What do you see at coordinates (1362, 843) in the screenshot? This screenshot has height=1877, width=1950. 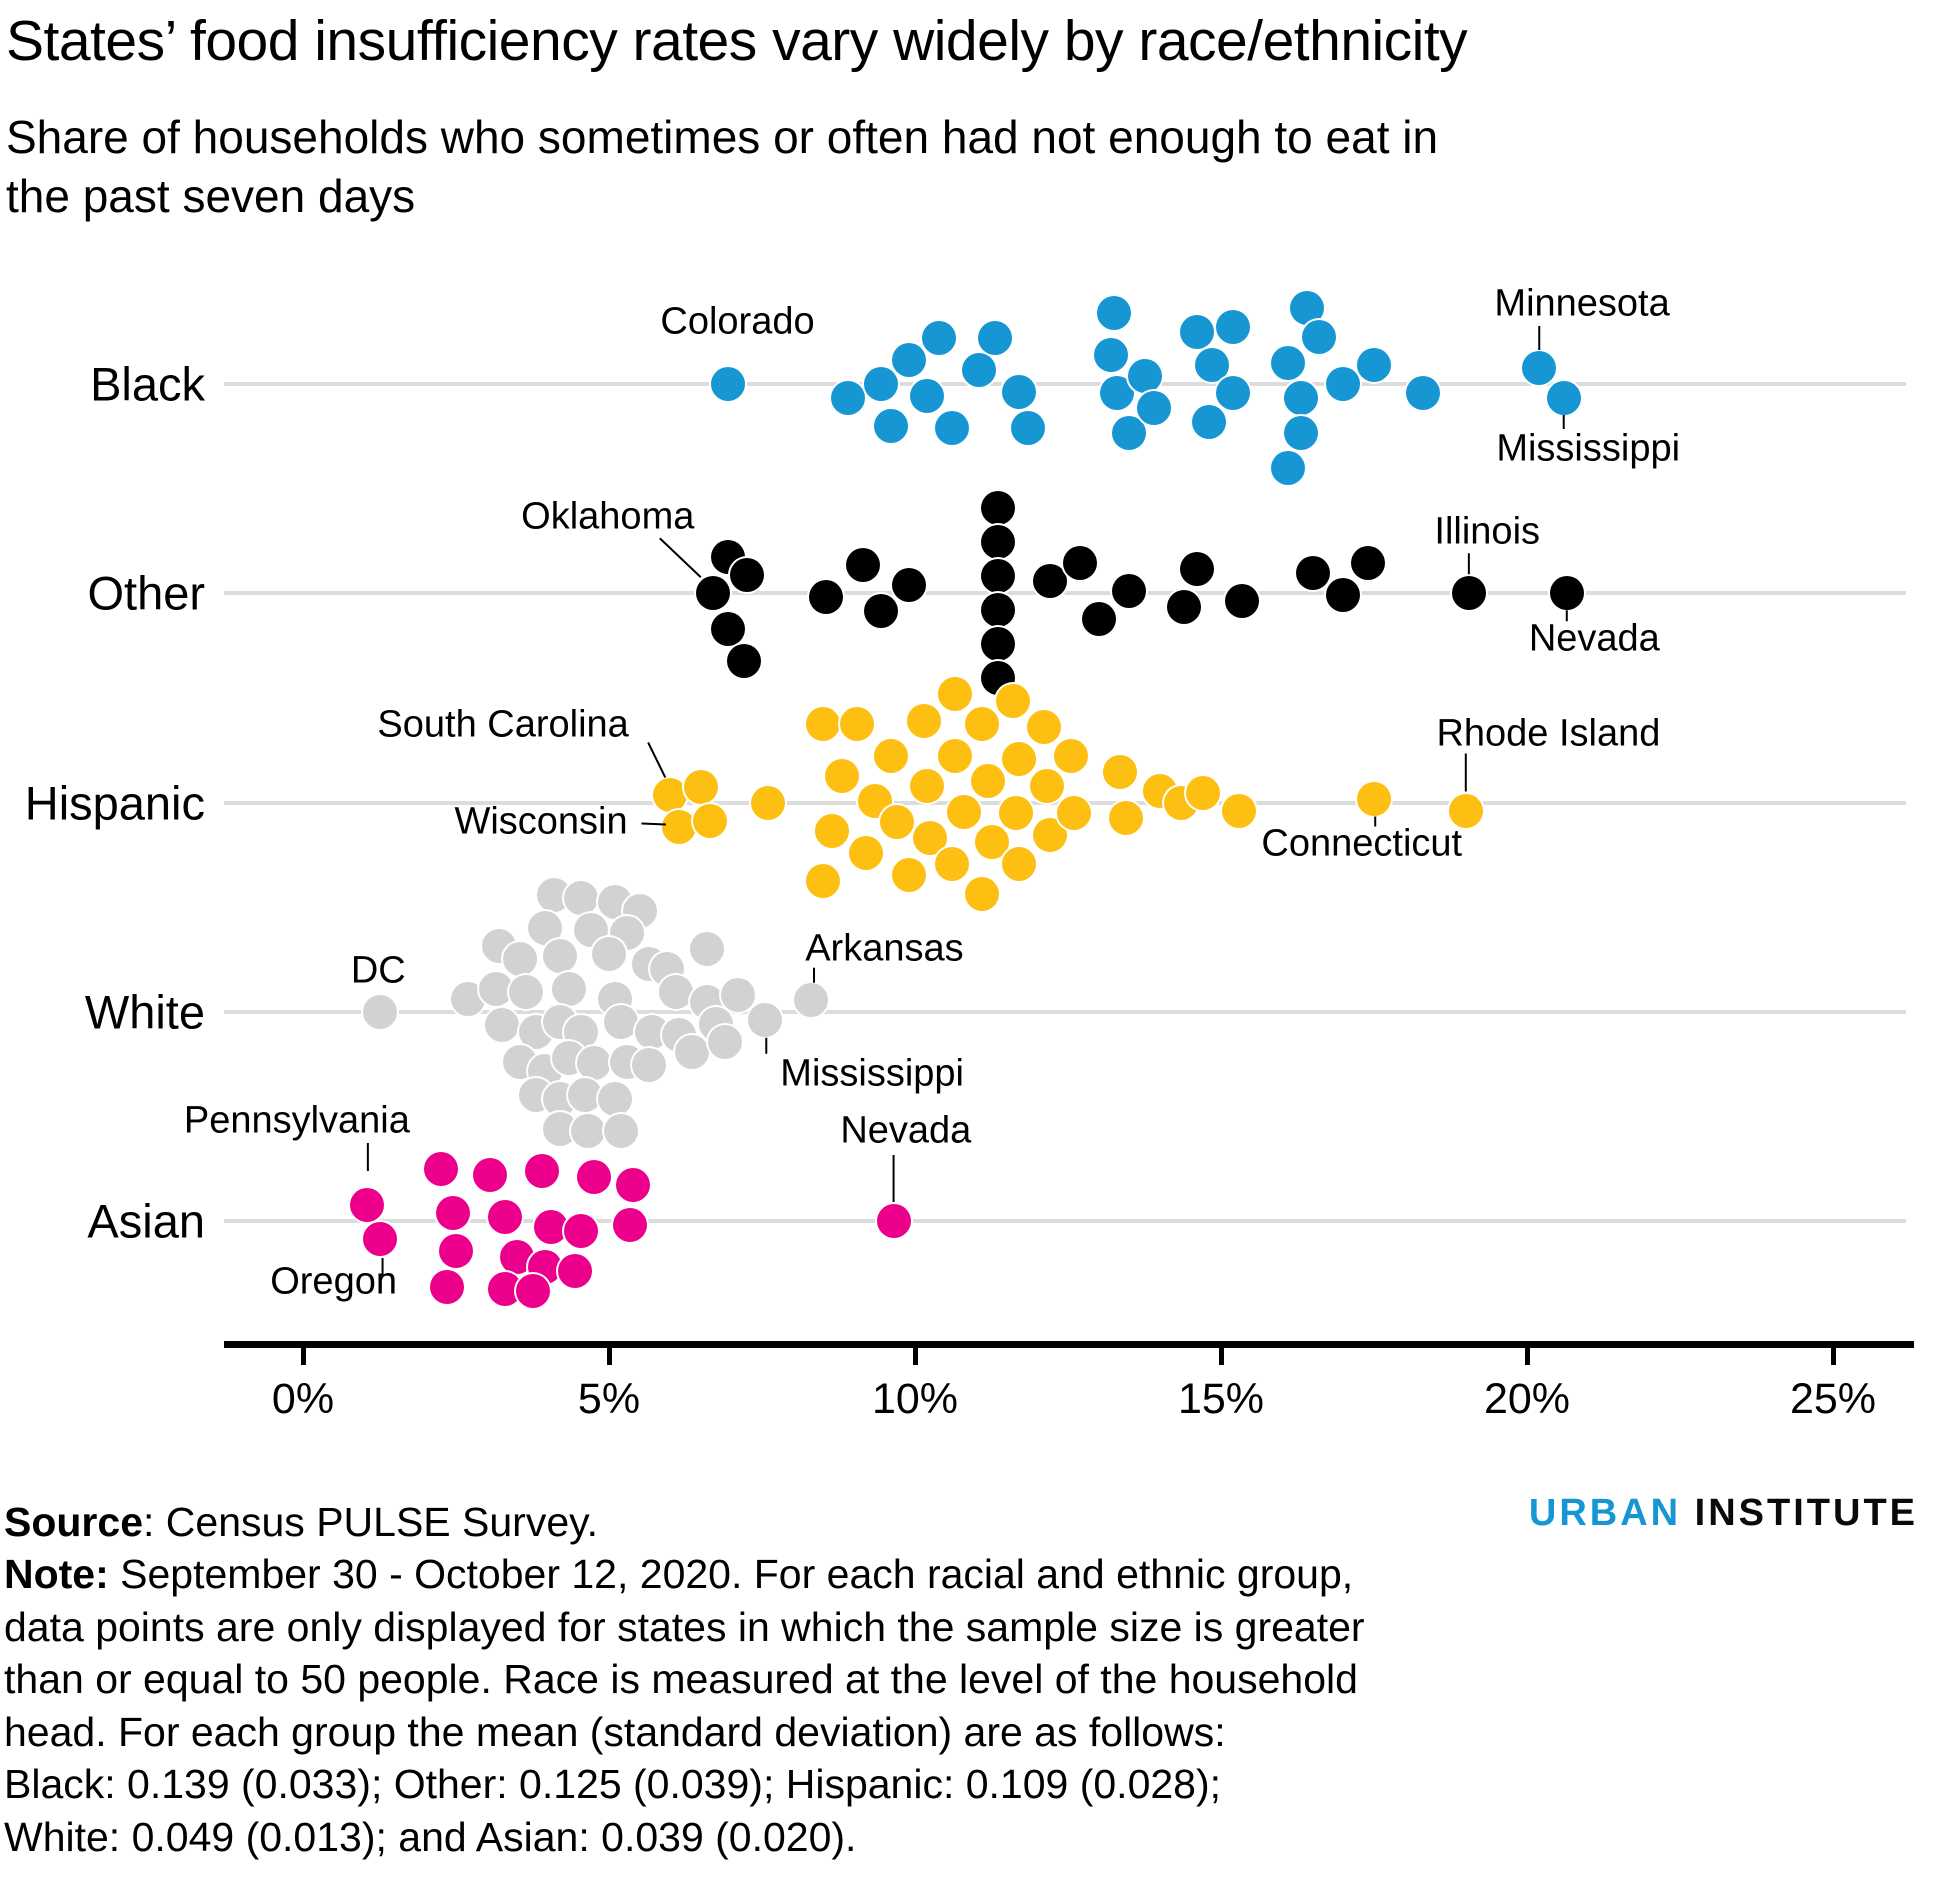 I see `state-annotation: Connecticut` at bounding box center [1362, 843].